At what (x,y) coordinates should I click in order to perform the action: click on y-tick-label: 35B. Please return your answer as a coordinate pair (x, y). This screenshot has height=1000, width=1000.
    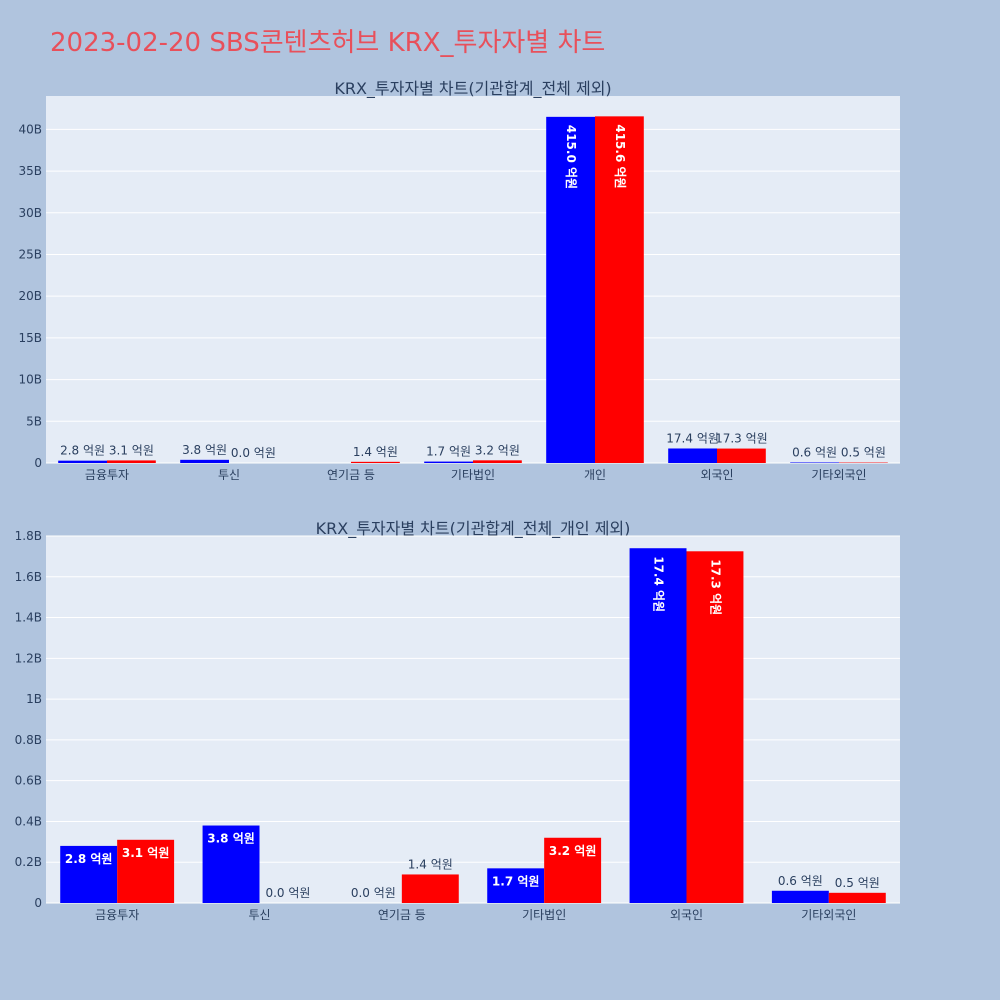
    Looking at the image, I should click on (30, 171).